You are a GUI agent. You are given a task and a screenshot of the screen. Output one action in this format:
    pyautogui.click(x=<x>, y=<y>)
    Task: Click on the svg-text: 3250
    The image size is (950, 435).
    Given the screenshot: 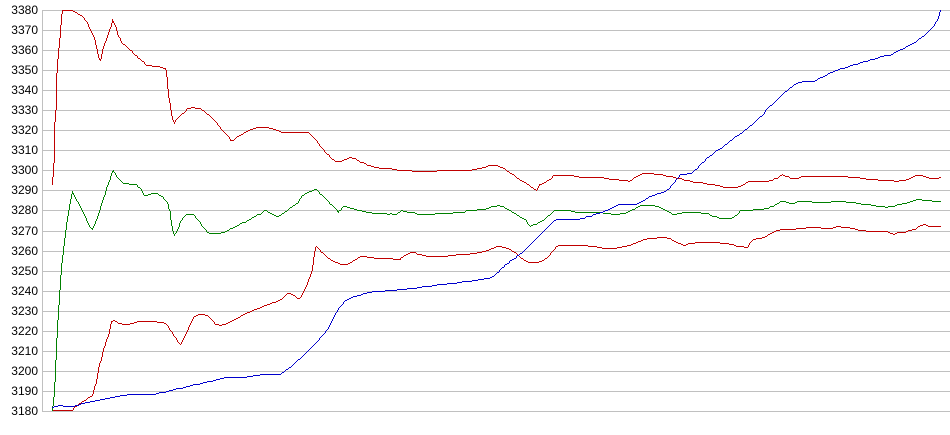 What is the action you would take?
    pyautogui.click(x=24, y=271)
    